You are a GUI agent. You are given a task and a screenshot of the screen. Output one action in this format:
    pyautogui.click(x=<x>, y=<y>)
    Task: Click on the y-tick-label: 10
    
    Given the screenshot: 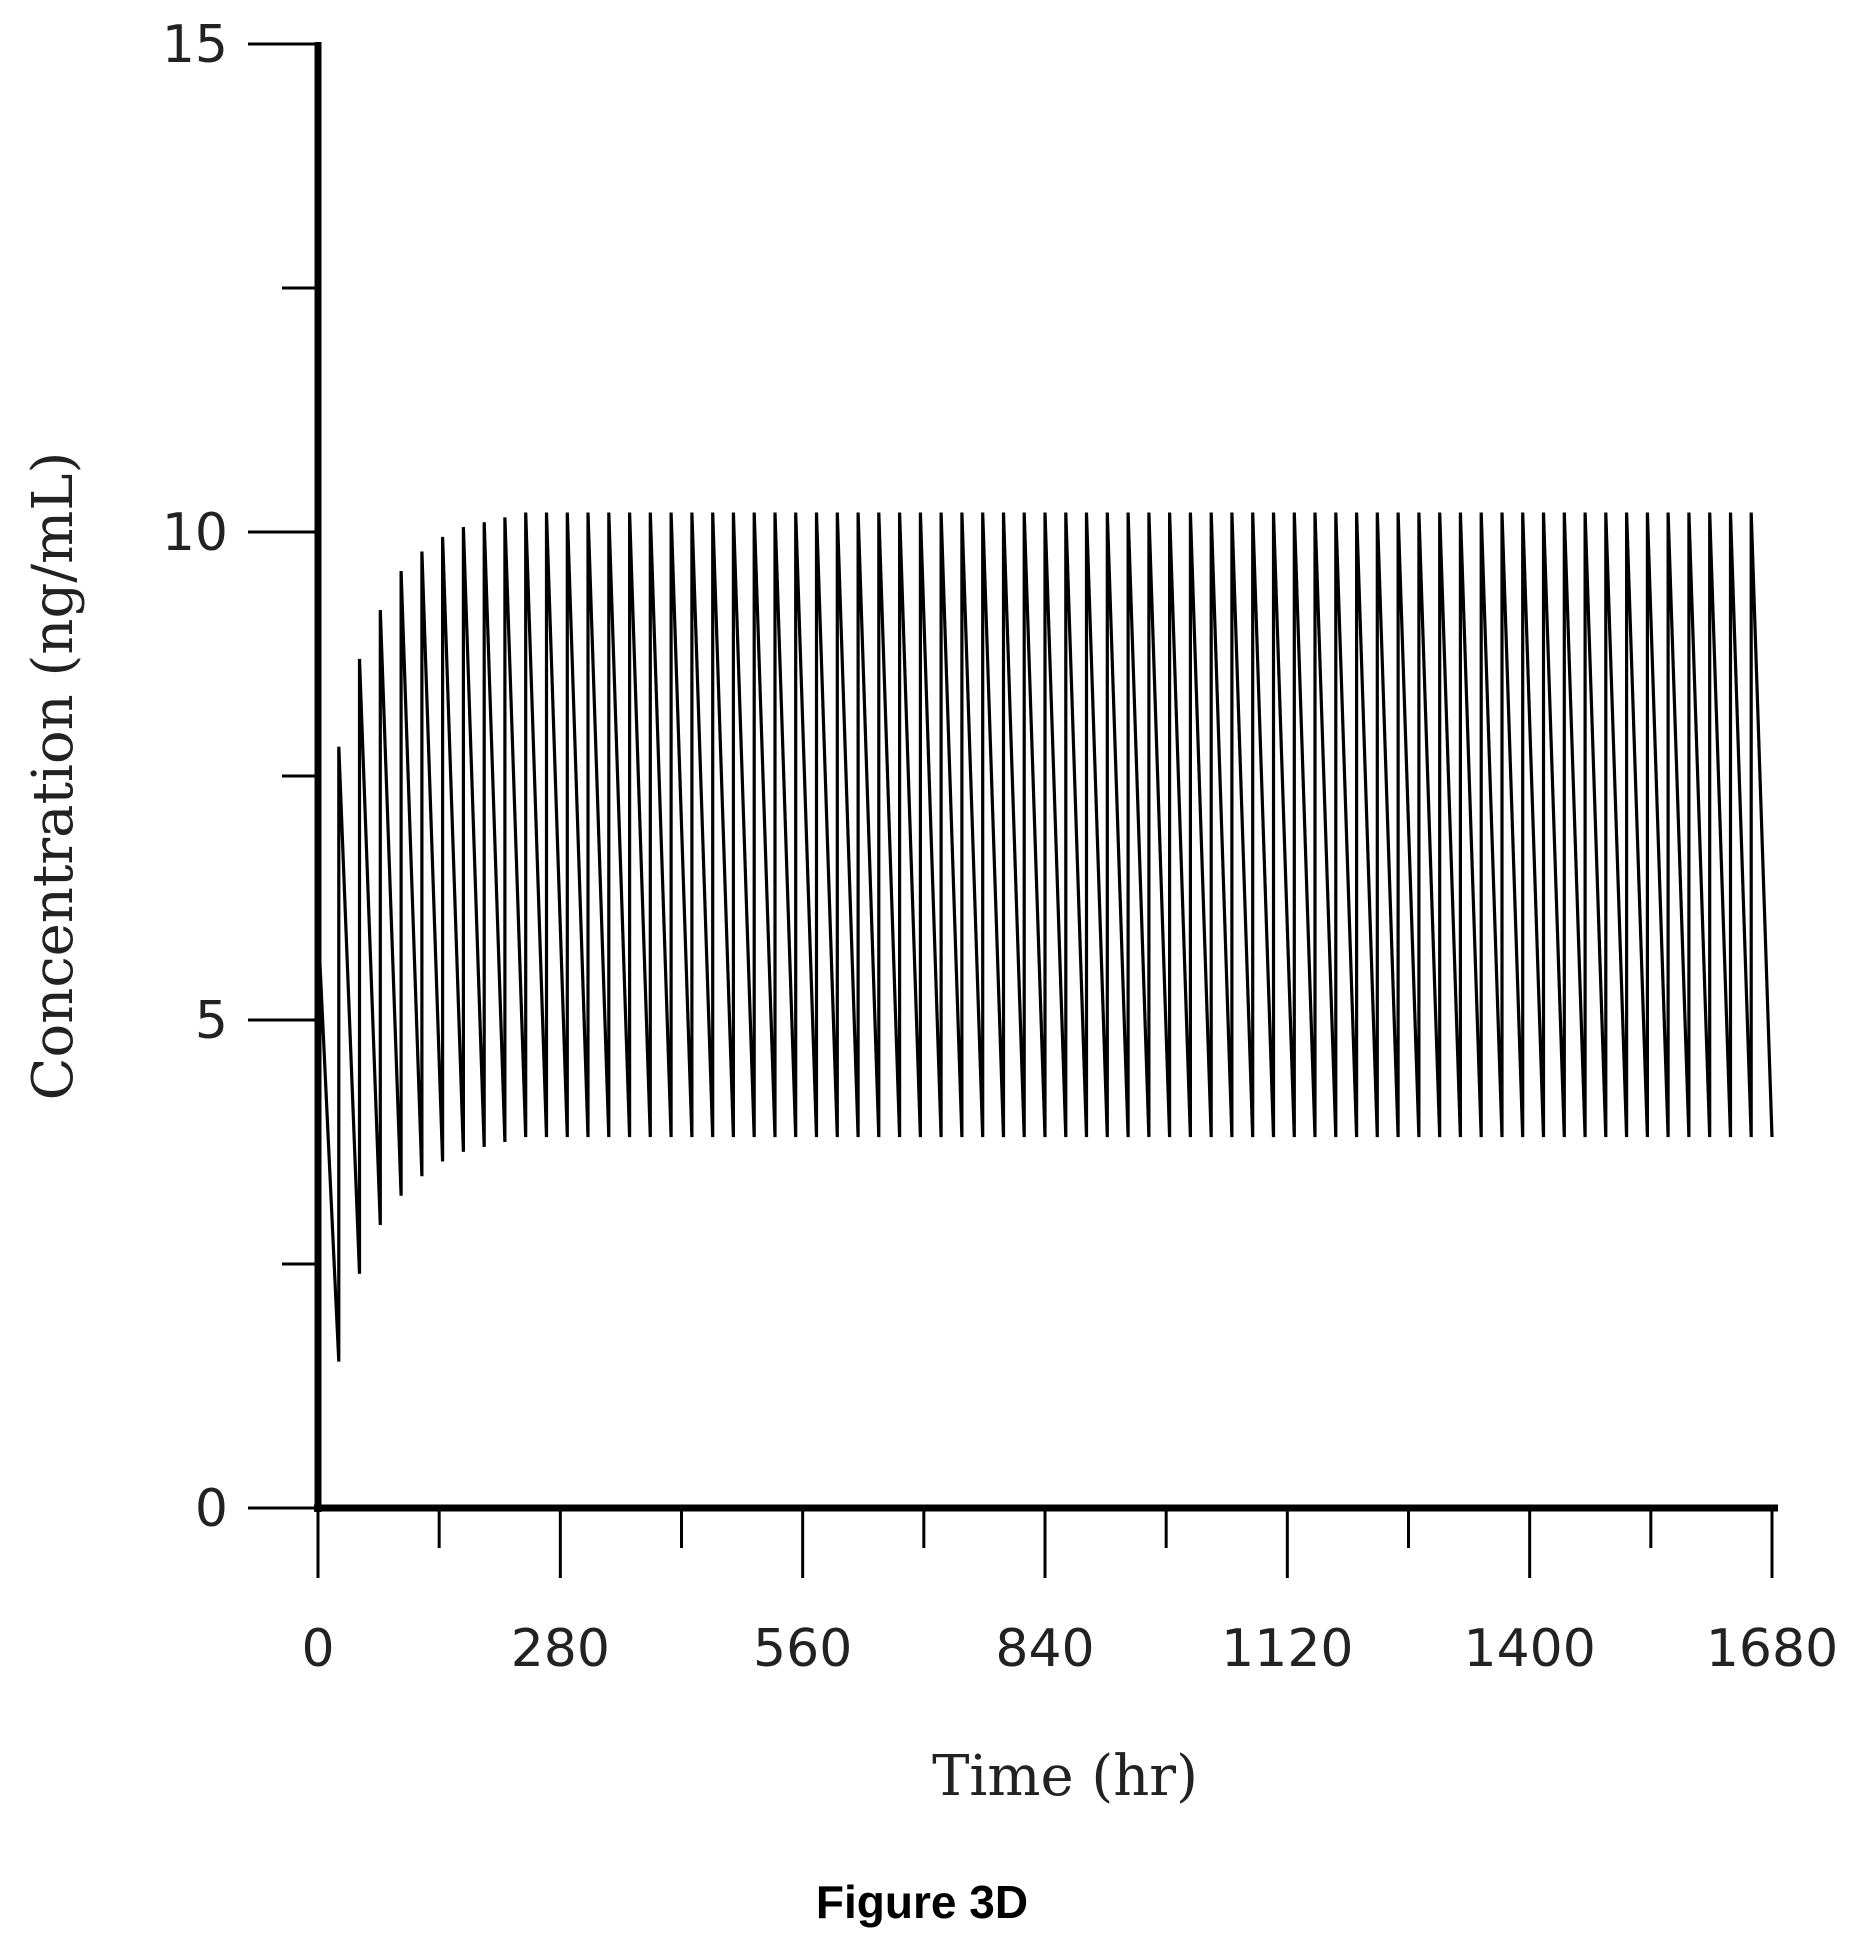 What is the action you would take?
    pyautogui.click(x=195, y=533)
    